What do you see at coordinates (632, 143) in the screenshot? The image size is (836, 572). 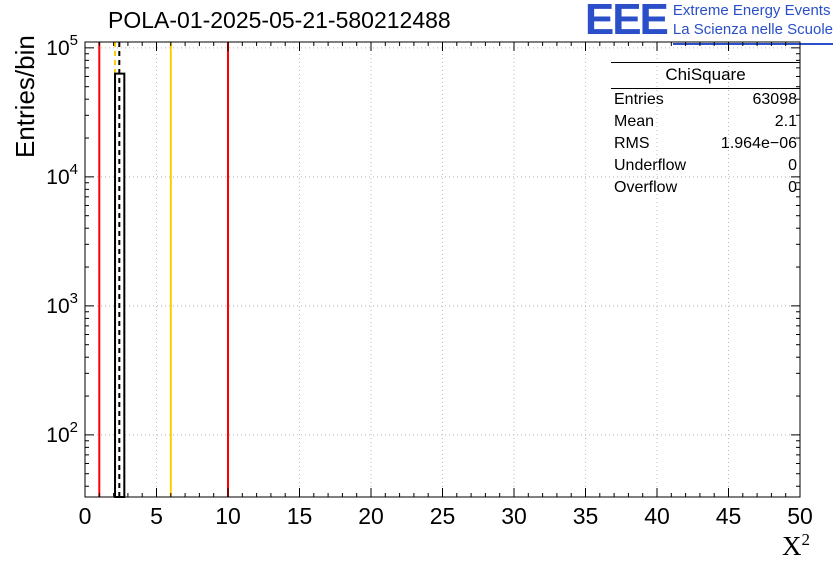 I see `stats-row-label: RMS` at bounding box center [632, 143].